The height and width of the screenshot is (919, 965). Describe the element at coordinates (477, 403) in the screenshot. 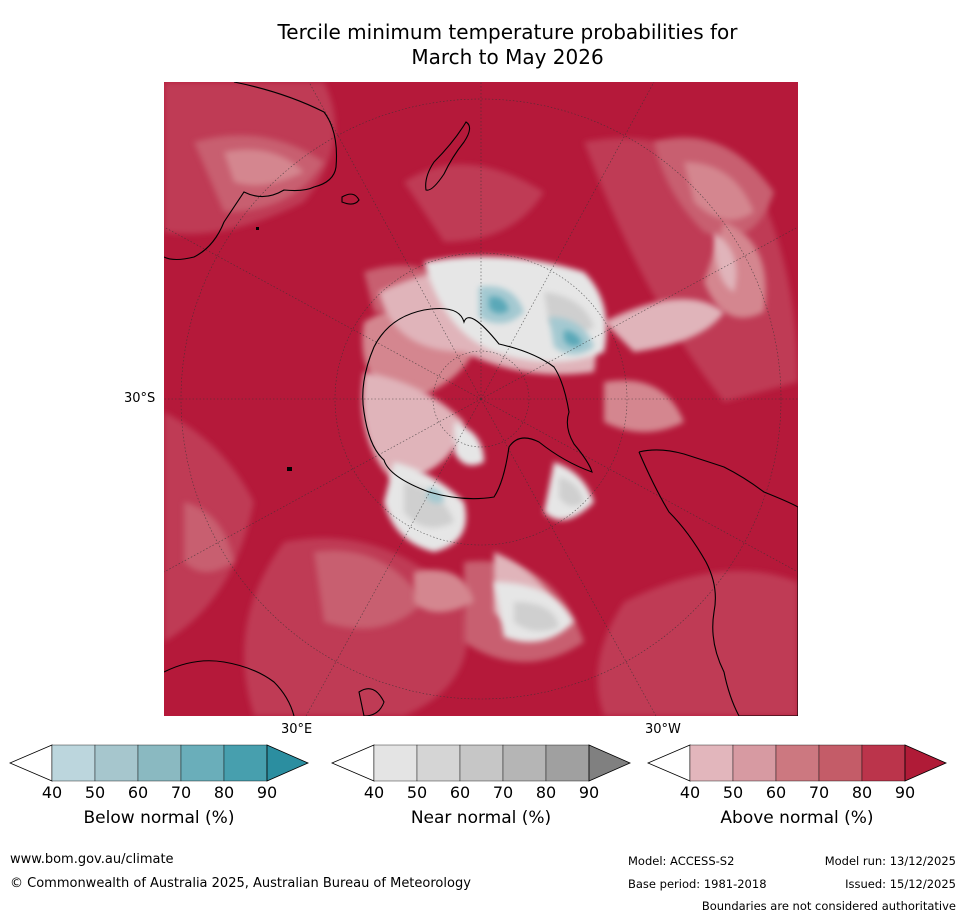

I see `antarctica-coast` at that location.